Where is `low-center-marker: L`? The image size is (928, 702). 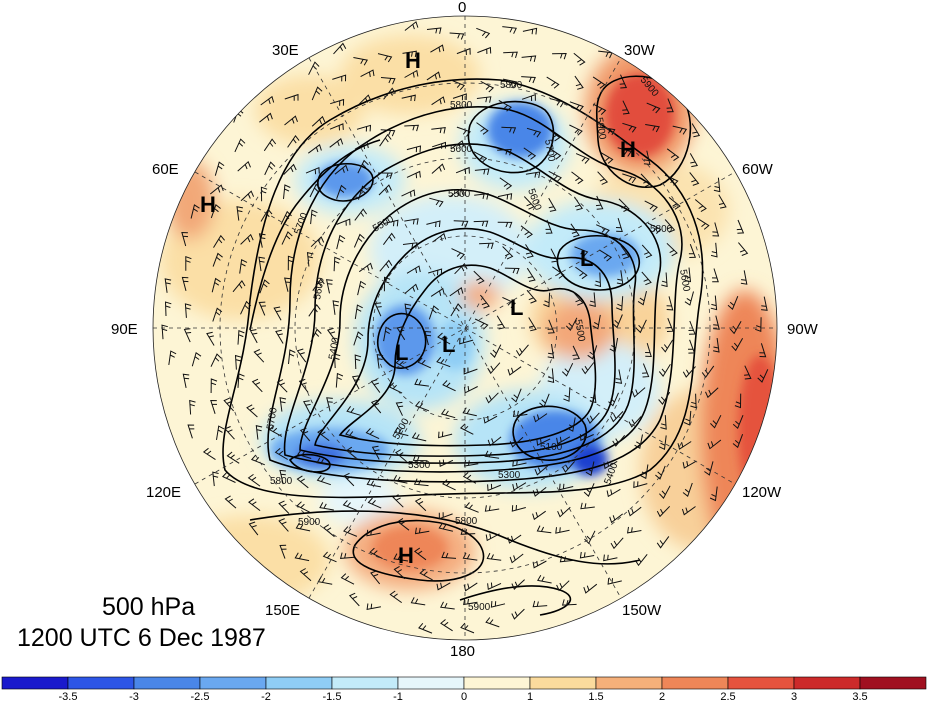
low-center-marker: L is located at coordinates (448, 344).